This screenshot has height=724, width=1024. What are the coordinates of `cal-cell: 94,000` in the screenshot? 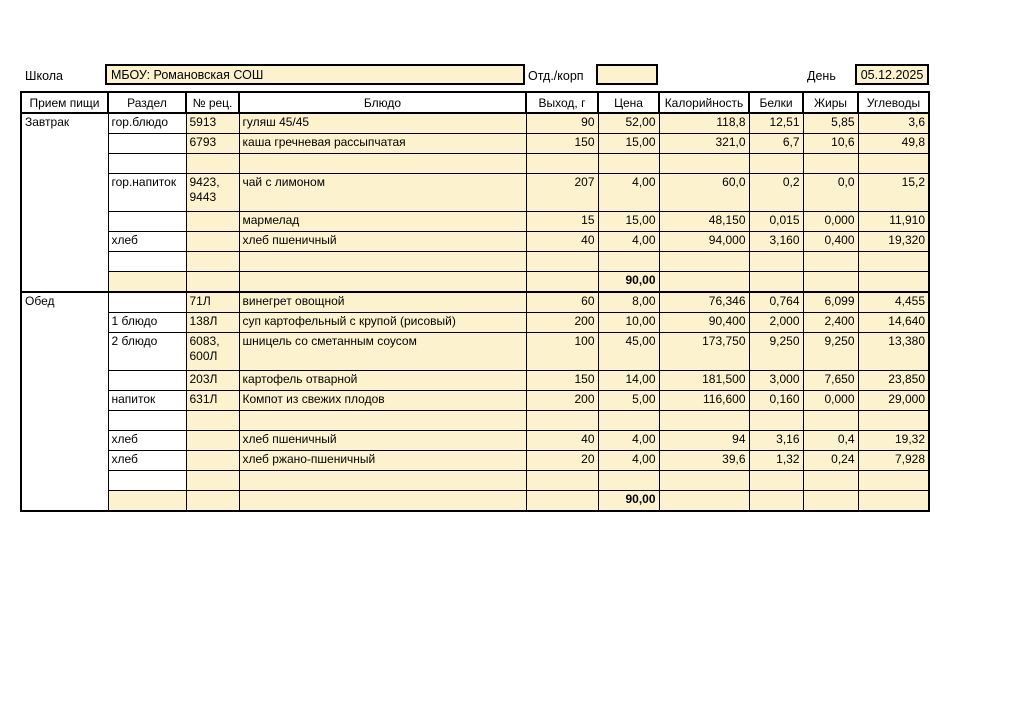 It's located at (704, 241).